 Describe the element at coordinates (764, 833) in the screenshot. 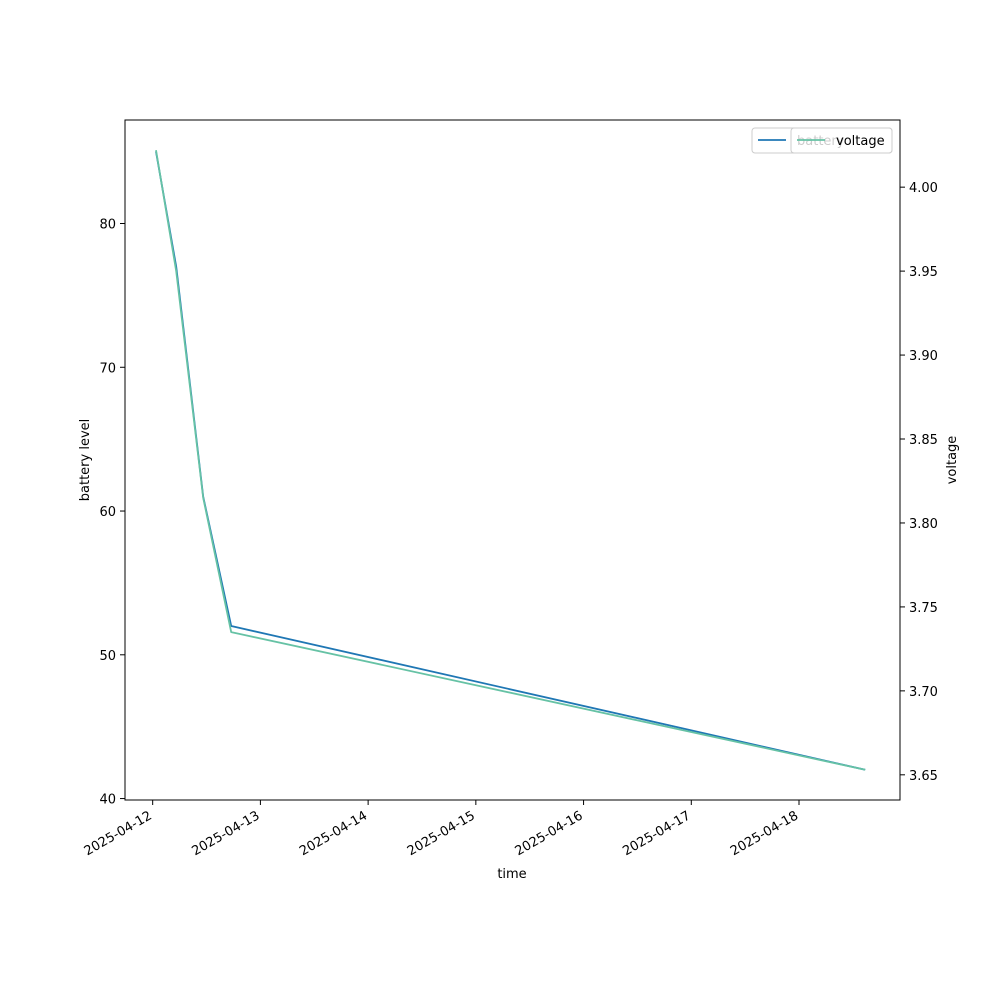

I see `x-tick-label: 2025-04-18` at that location.